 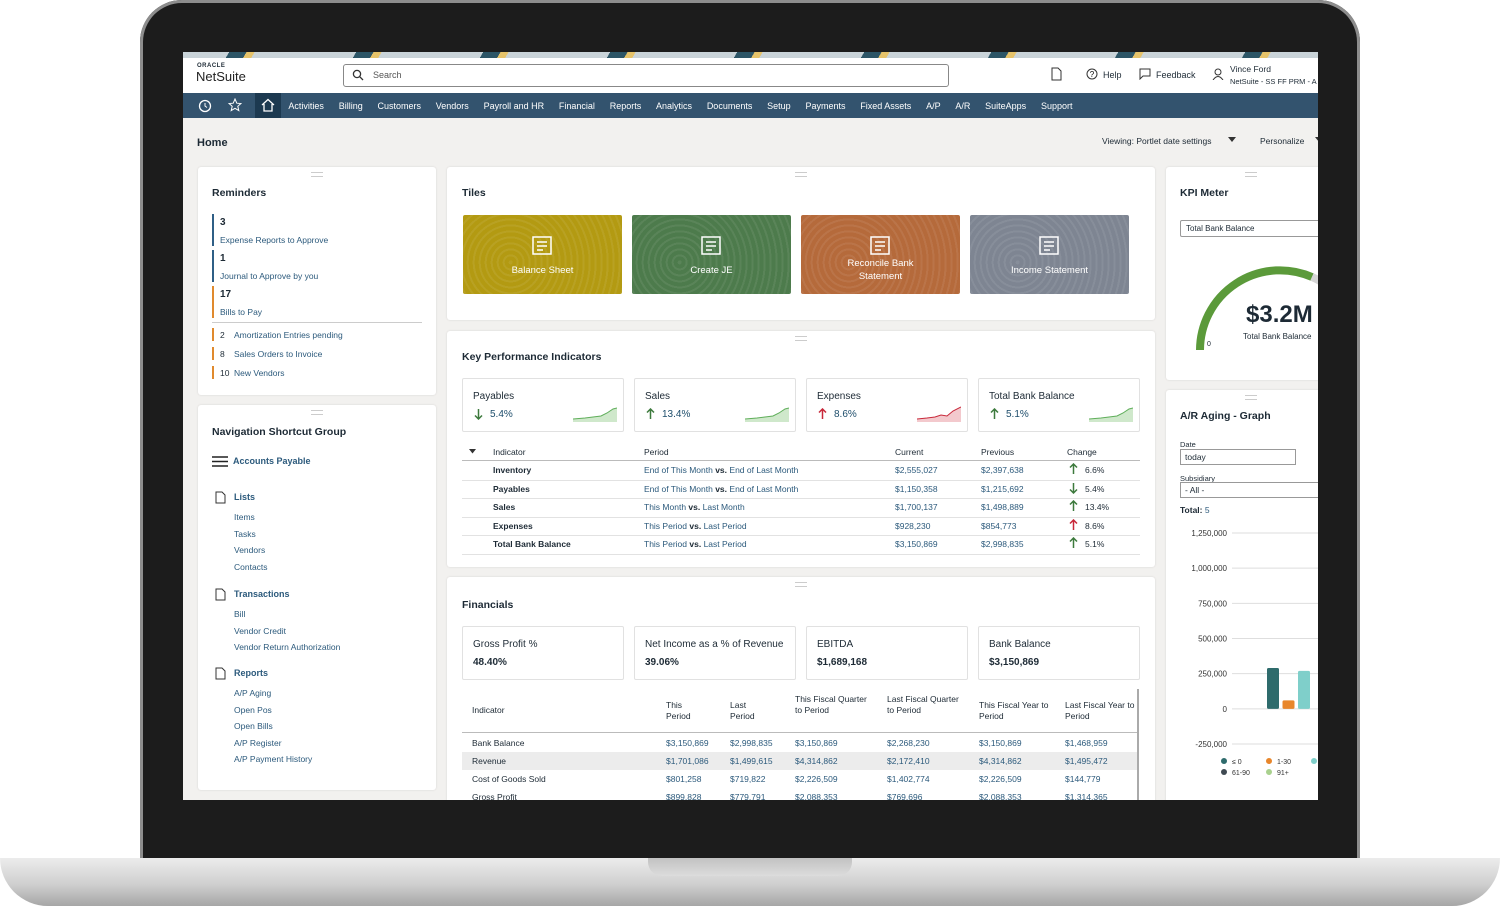 I want to click on current: $1,700,137, so click(x=916, y=507).